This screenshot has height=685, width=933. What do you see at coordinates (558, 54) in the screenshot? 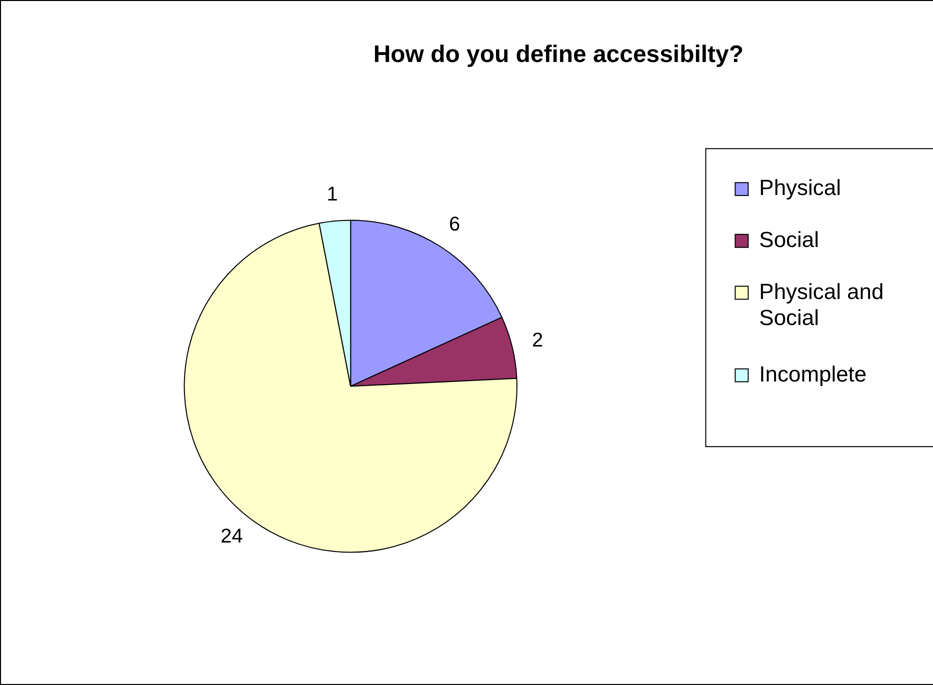
I see `chart-title: How do you define accessibilty?` at bounding box center [558, 54].